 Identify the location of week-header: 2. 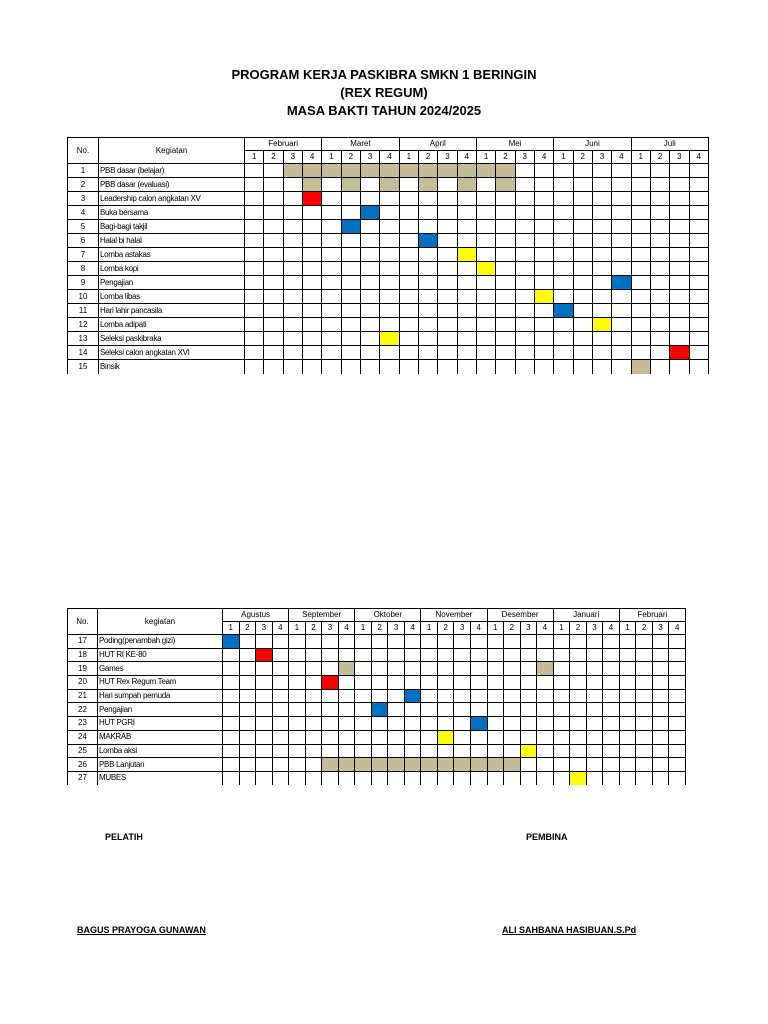
(273, 157).